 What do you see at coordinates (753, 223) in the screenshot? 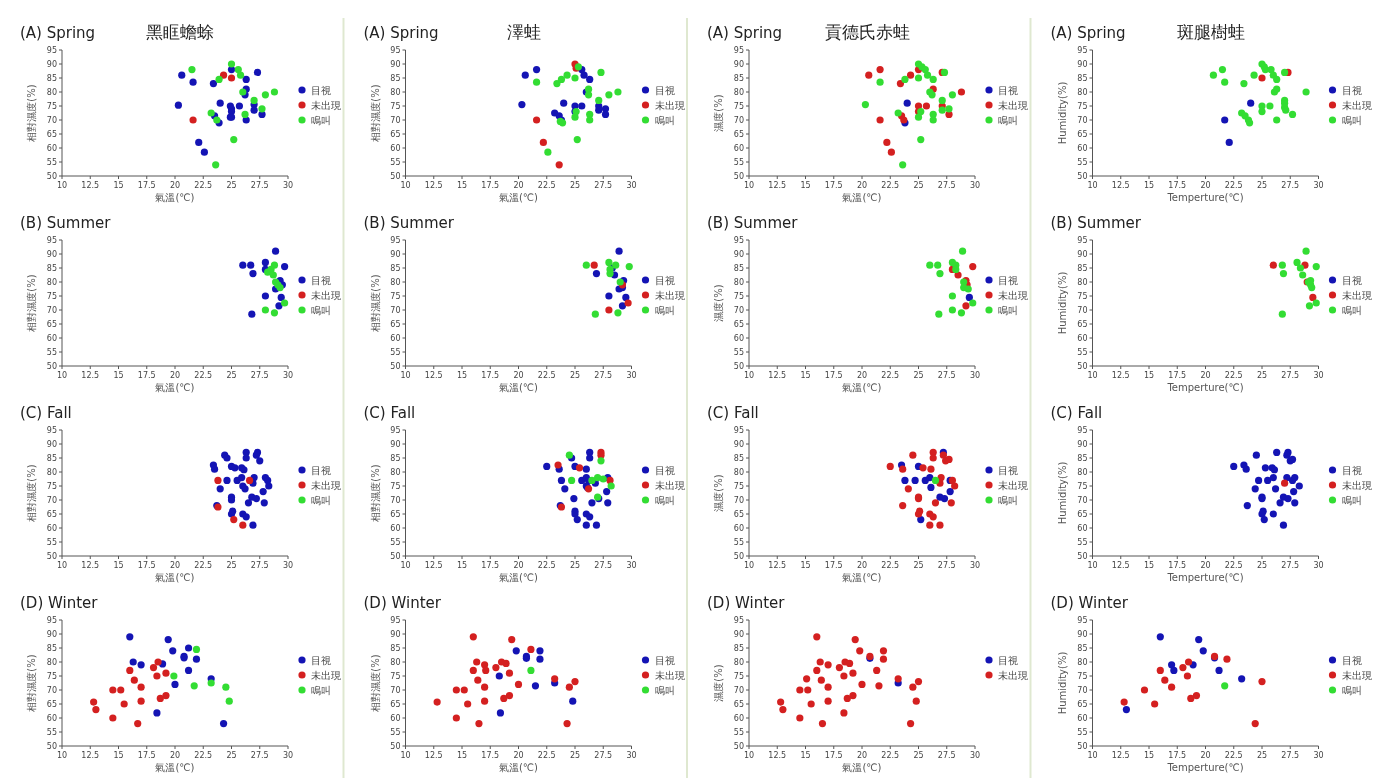
I see `chart-title: (B) Summer` at bounding box center [753, 223].